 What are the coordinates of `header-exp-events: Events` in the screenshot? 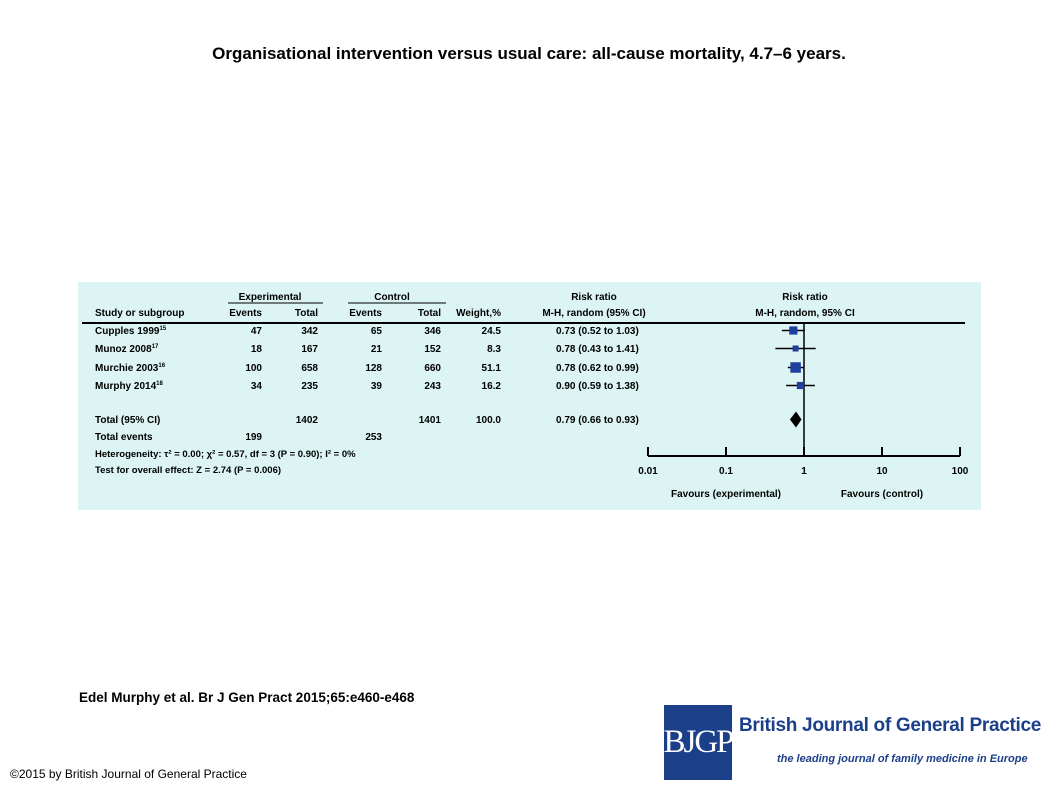 It's located at (245, 313).